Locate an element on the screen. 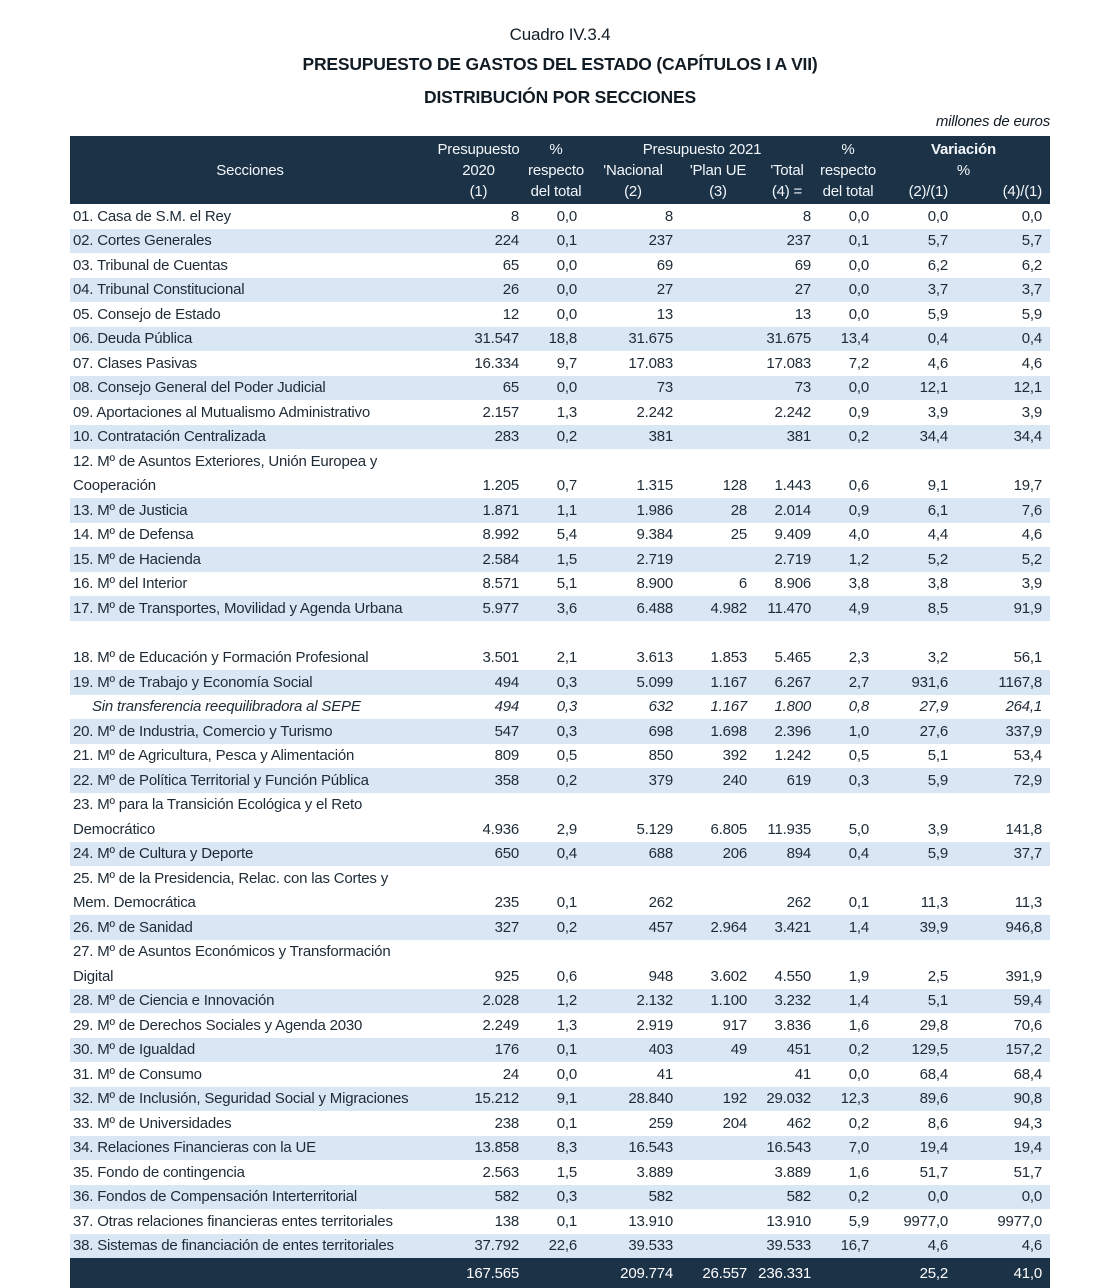 The image size is (1120, 1288). cell: 3,9 is located at coordinates (937, 412).